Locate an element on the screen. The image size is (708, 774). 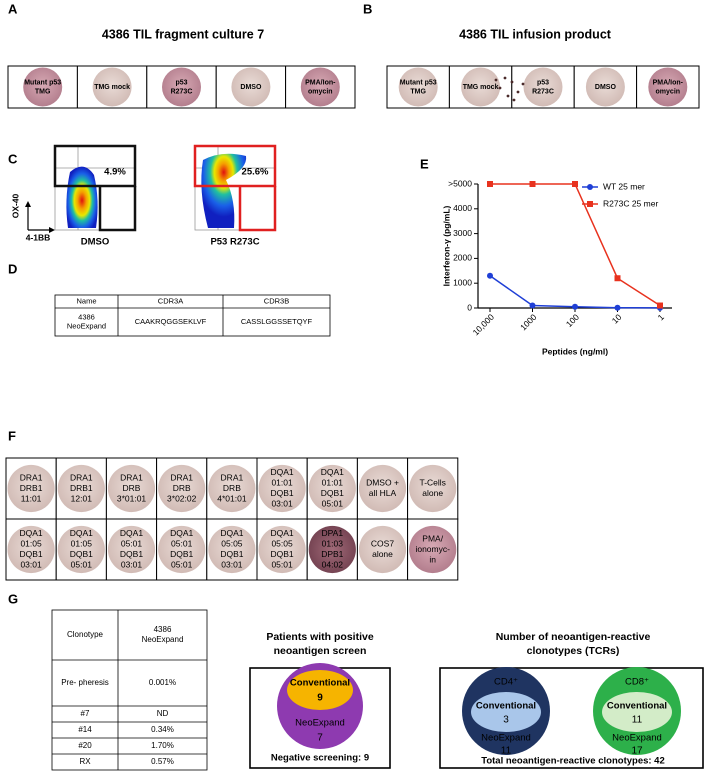
venn-group-name: CD4⁺ is located at coordinates (506, 682).